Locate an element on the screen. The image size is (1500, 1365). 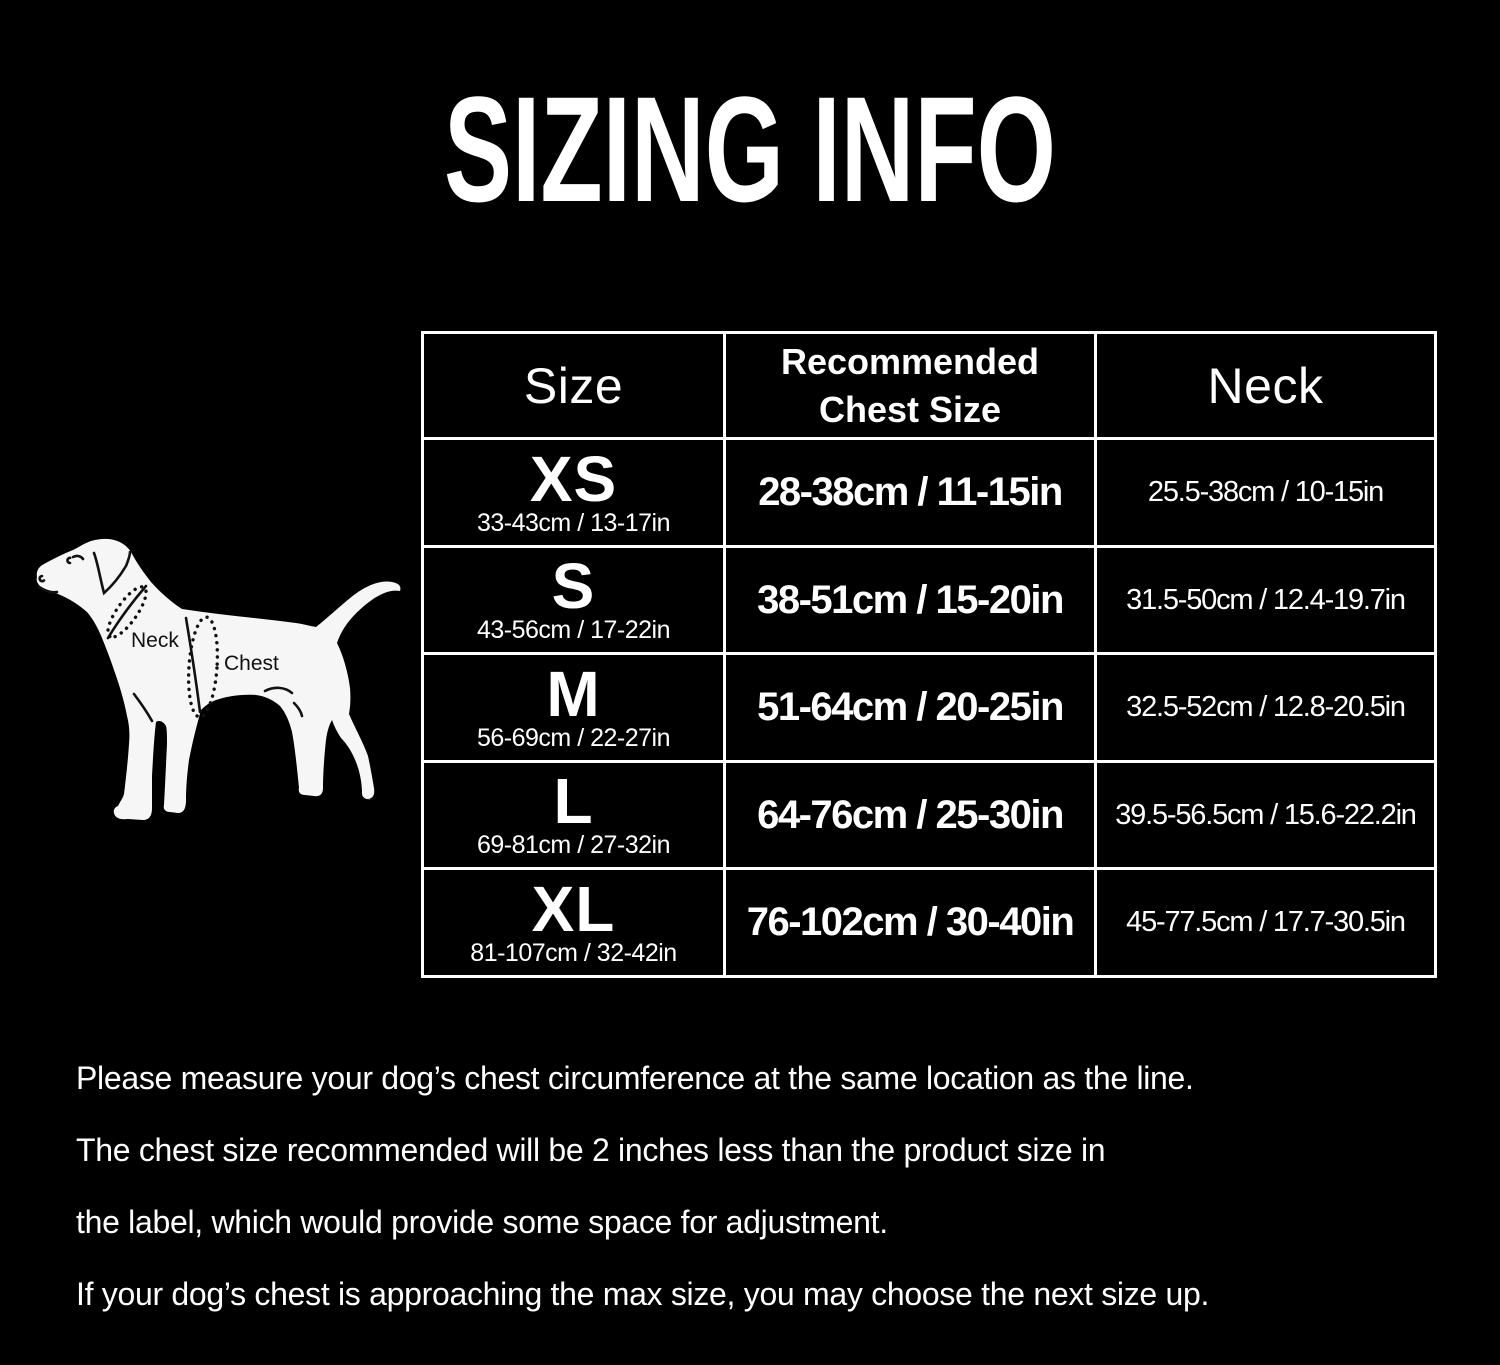
size-range: 33-43cm / 13-17in is located at coordinates (573, 522).